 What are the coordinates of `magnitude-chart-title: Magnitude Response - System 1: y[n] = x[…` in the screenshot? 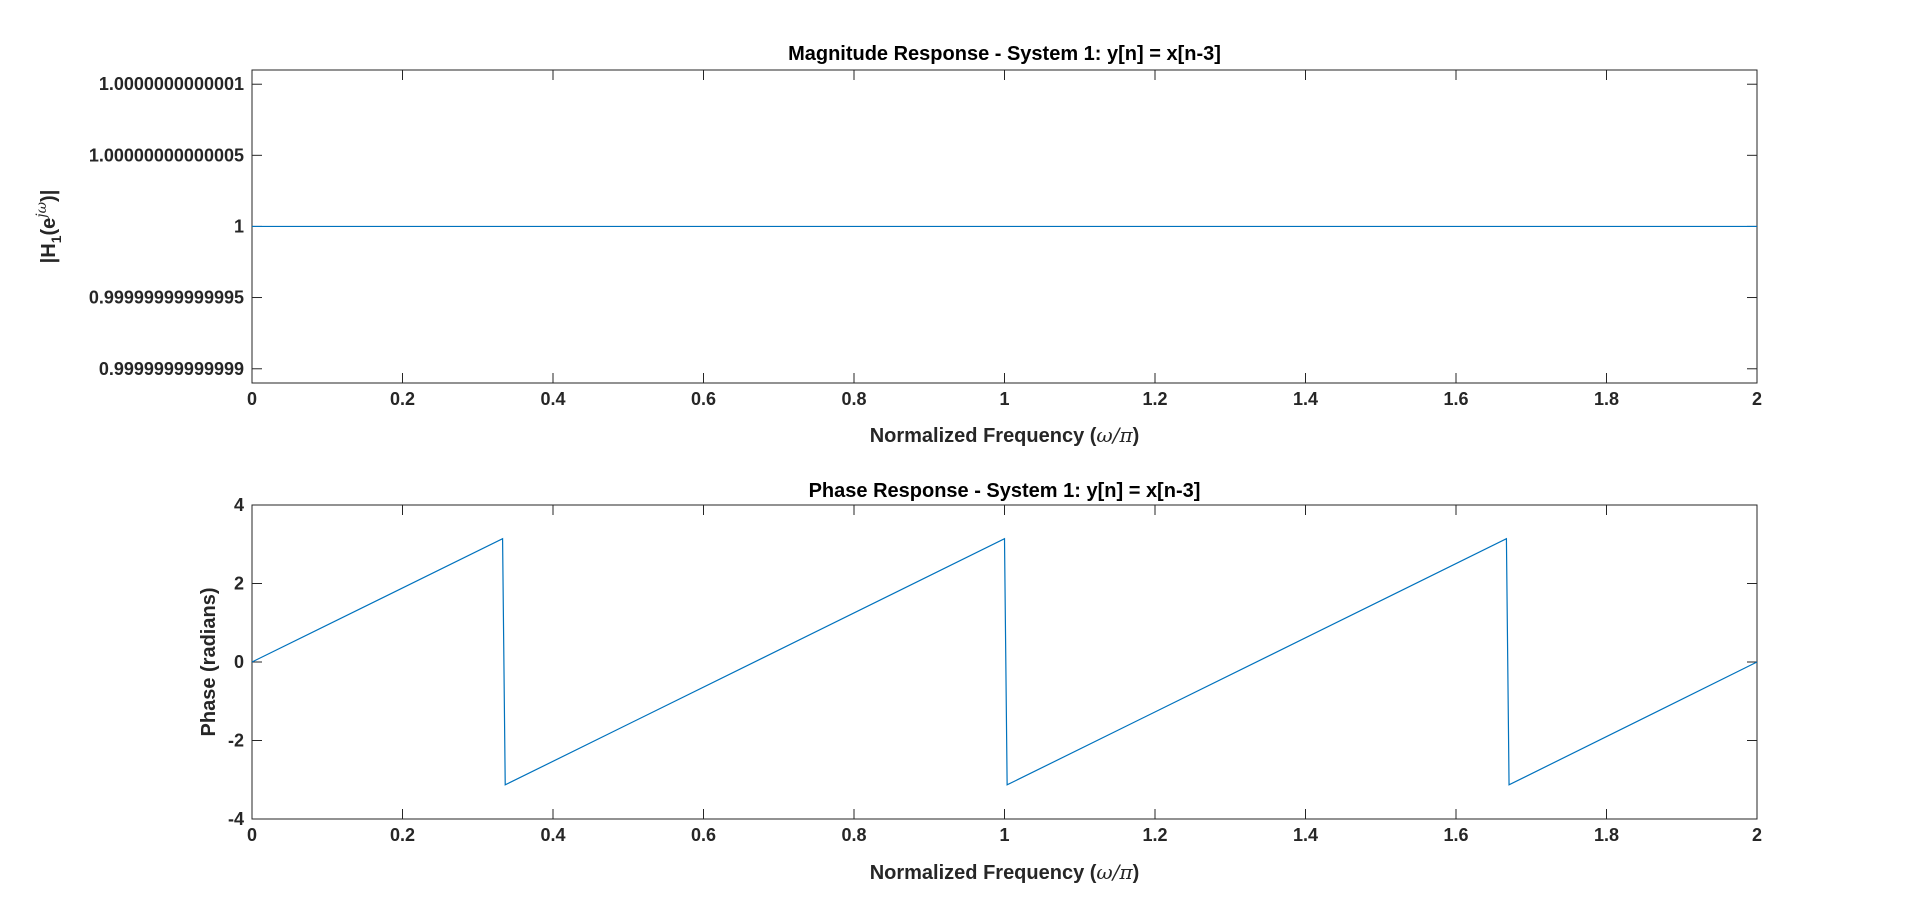 It's located at (1004, 54).